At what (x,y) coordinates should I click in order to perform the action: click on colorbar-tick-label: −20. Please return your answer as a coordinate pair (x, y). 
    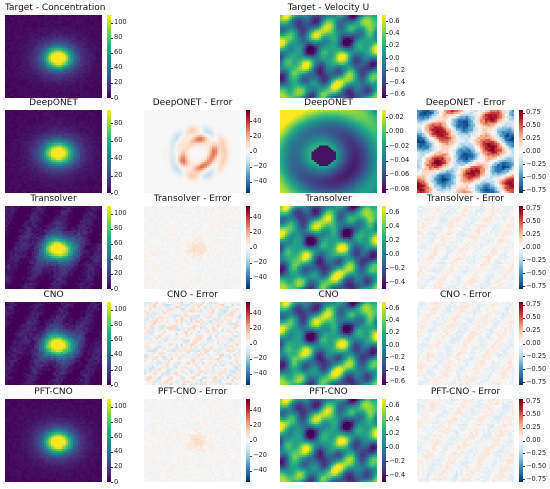
    Looking at the image, I should click on (260, 166).